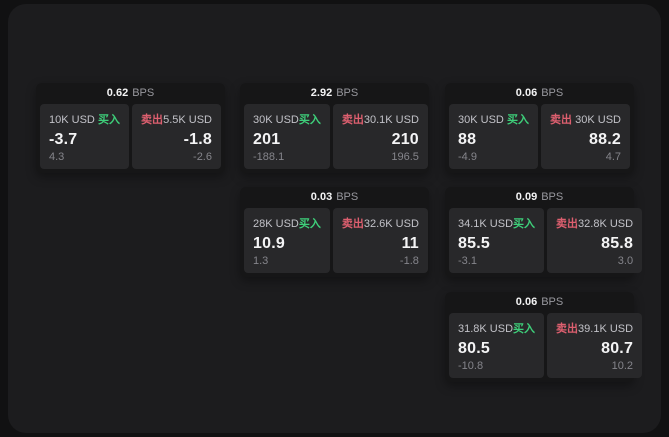  What do you see at coordinates (130, 93) in the screenshot?
I see `spread-header: 0.62 BPS` at bounding box center [130, 93].